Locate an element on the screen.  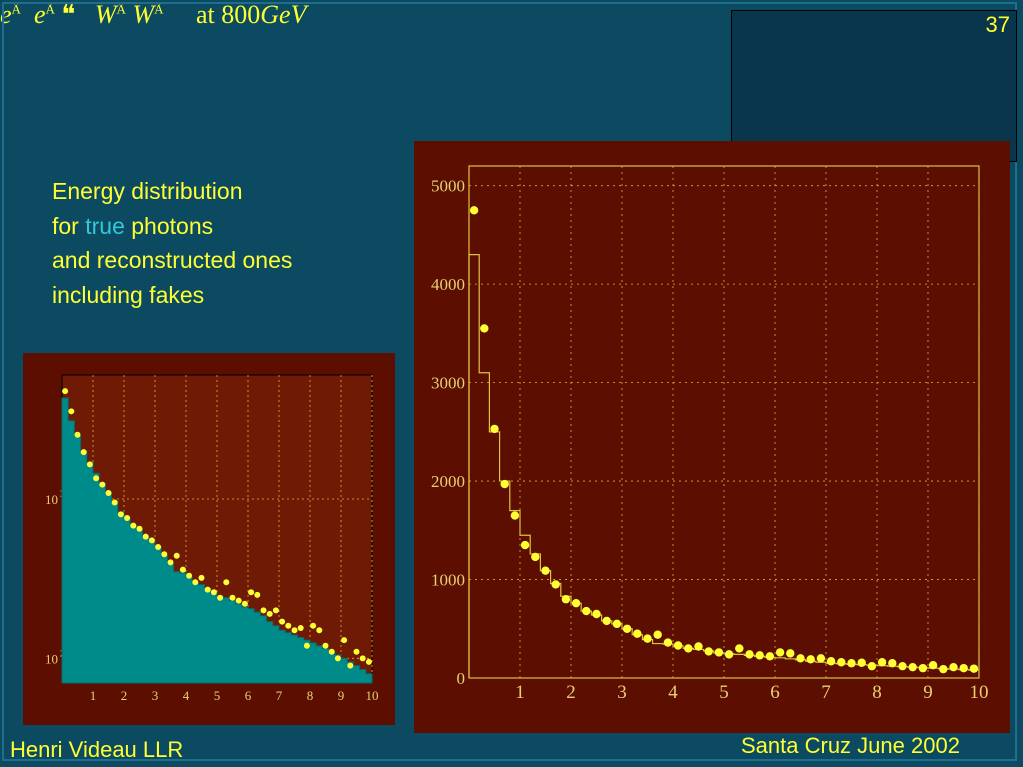
y-tick-label: 1000 is located at coordinates (448, 580).